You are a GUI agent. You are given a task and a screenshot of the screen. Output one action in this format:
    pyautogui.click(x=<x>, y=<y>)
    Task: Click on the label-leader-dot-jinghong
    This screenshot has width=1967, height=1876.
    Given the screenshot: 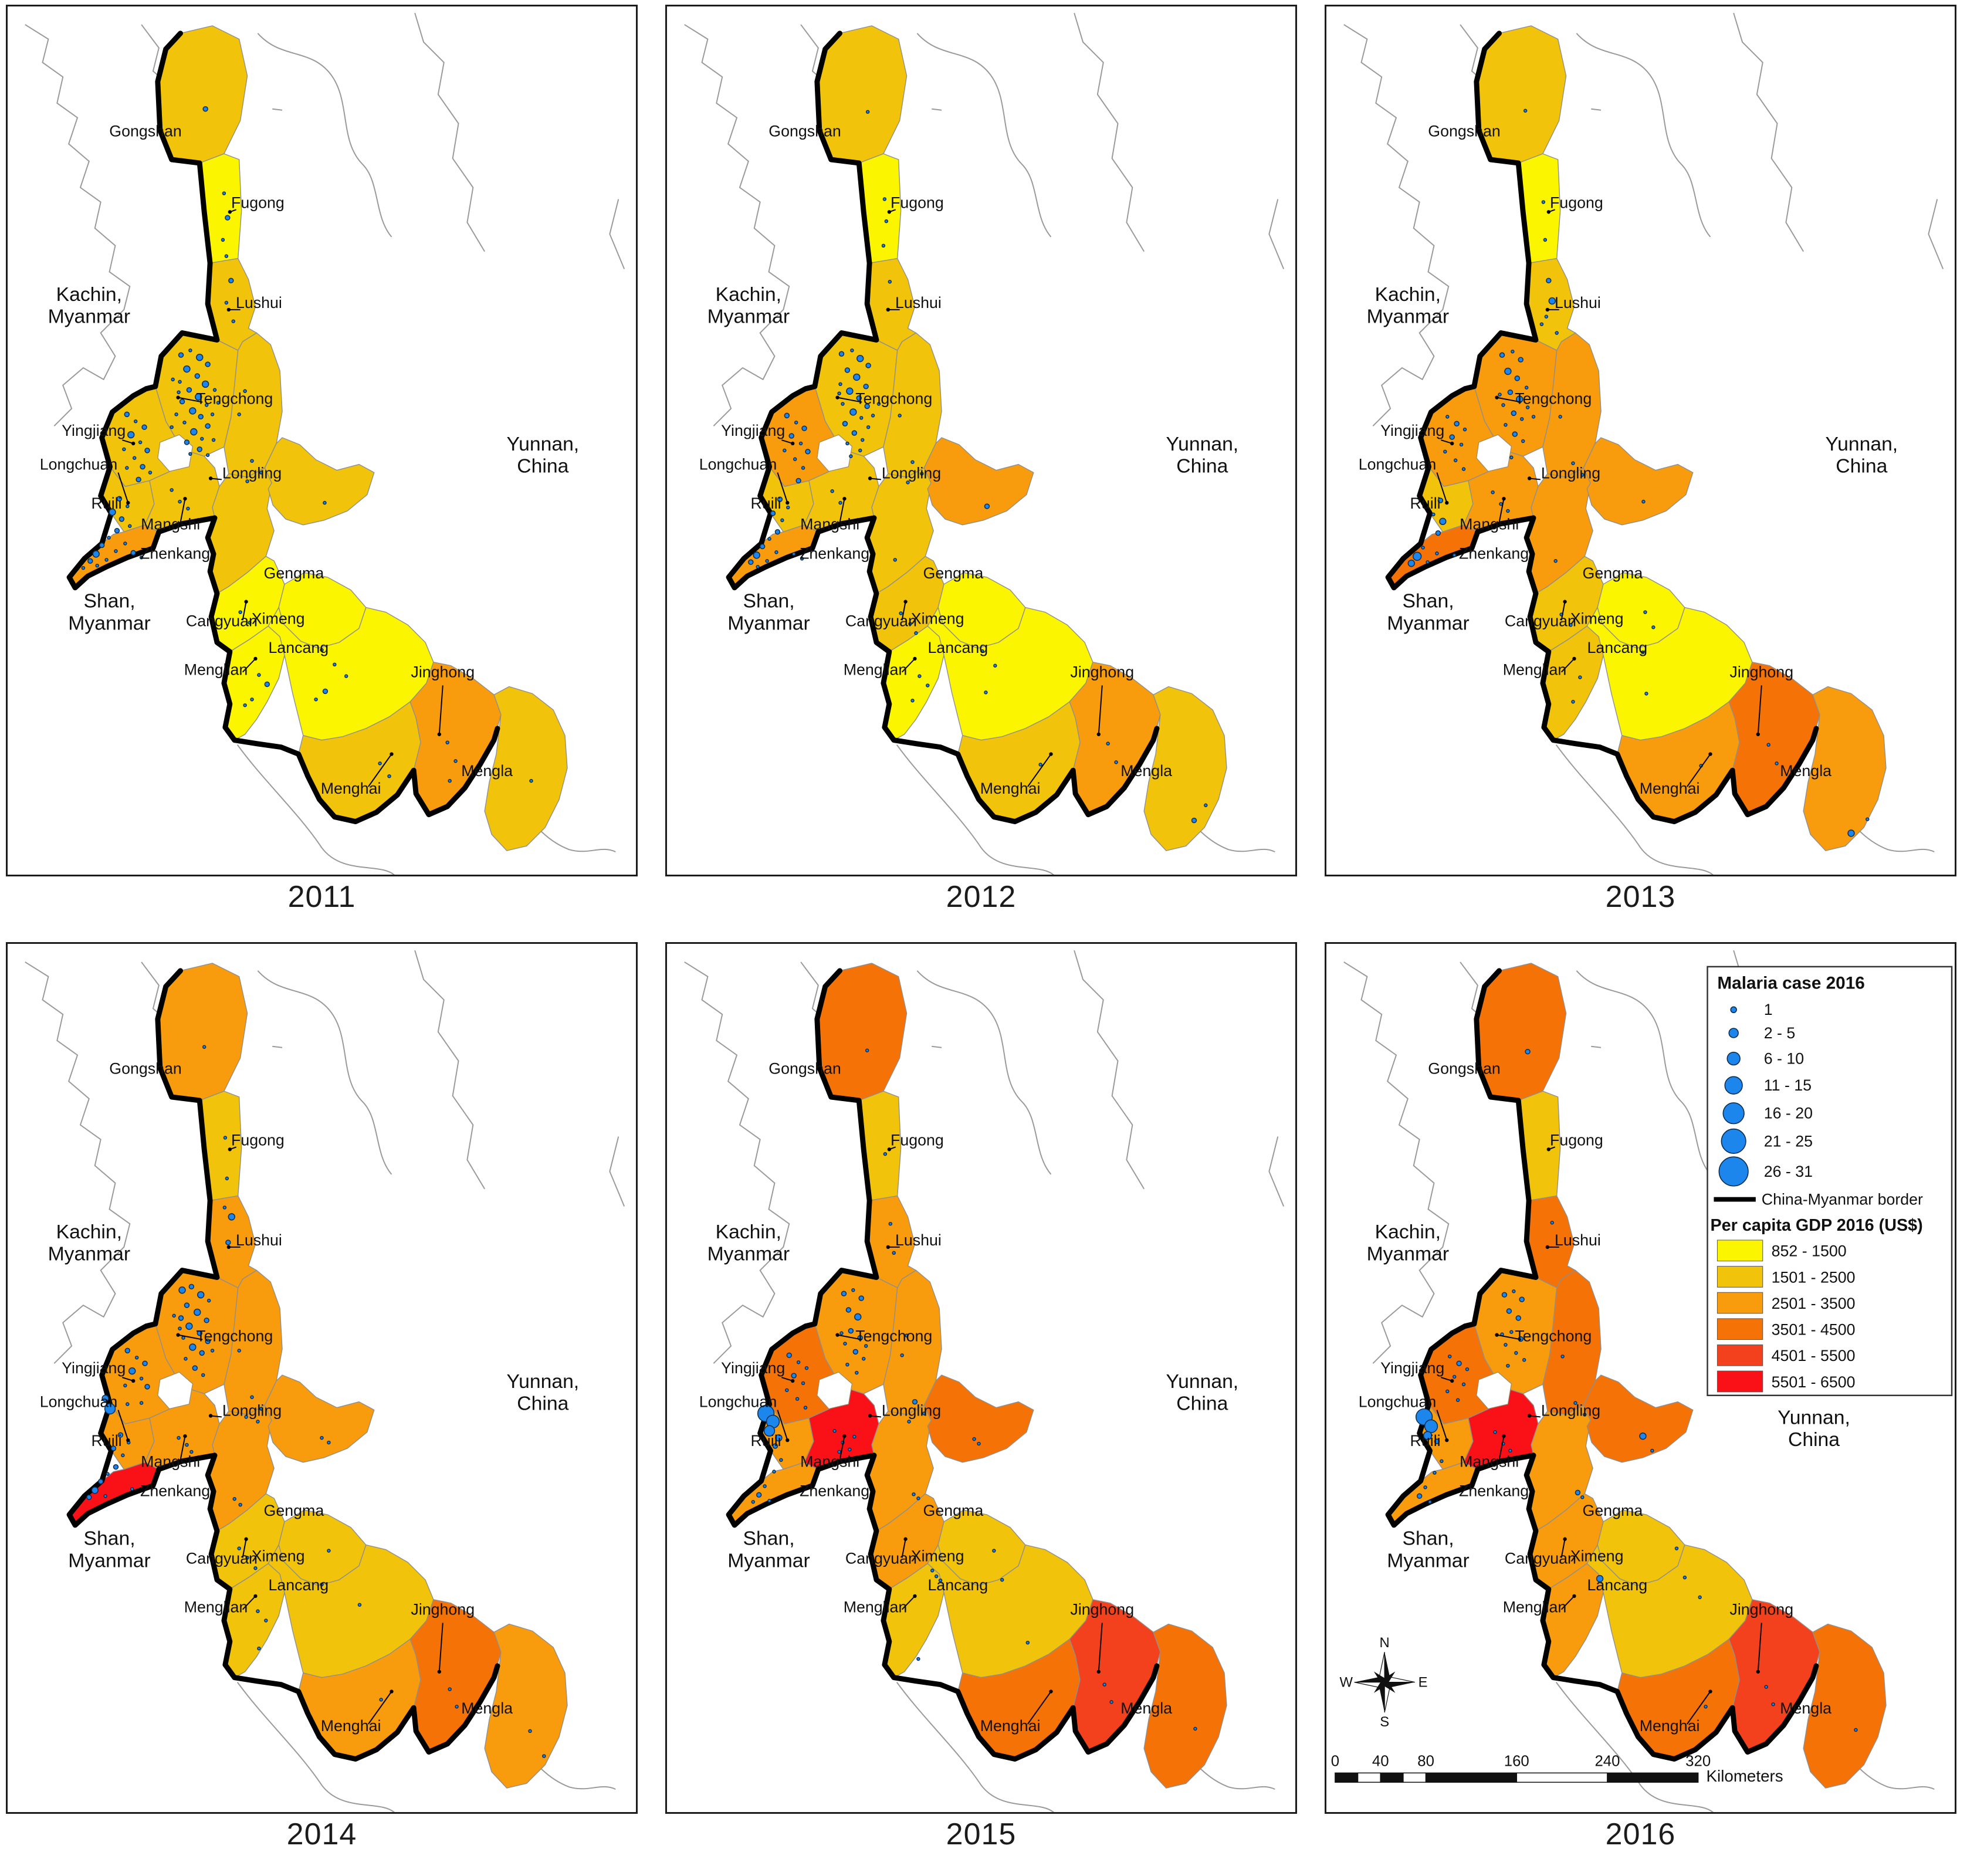 What is the action you would take?
    pyautogui.click(x=1098, y=1672)
    